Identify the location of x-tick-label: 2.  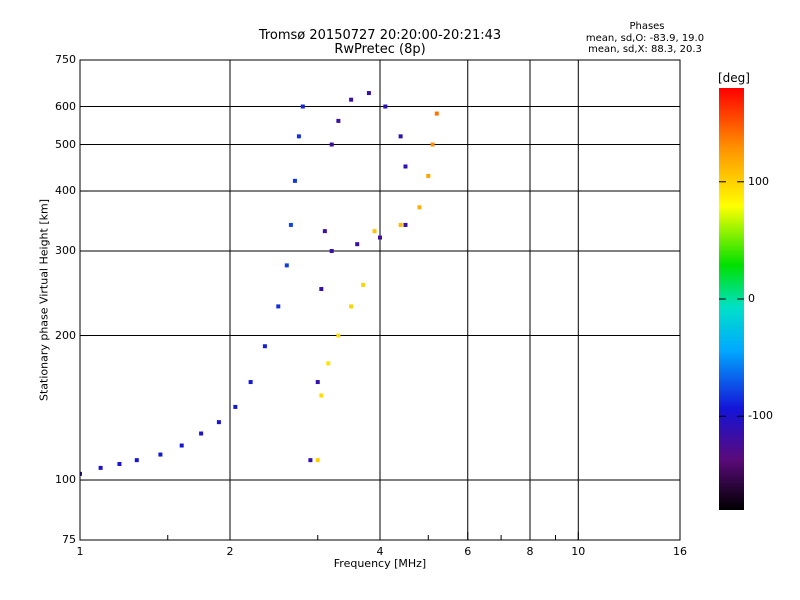
(230, 551).